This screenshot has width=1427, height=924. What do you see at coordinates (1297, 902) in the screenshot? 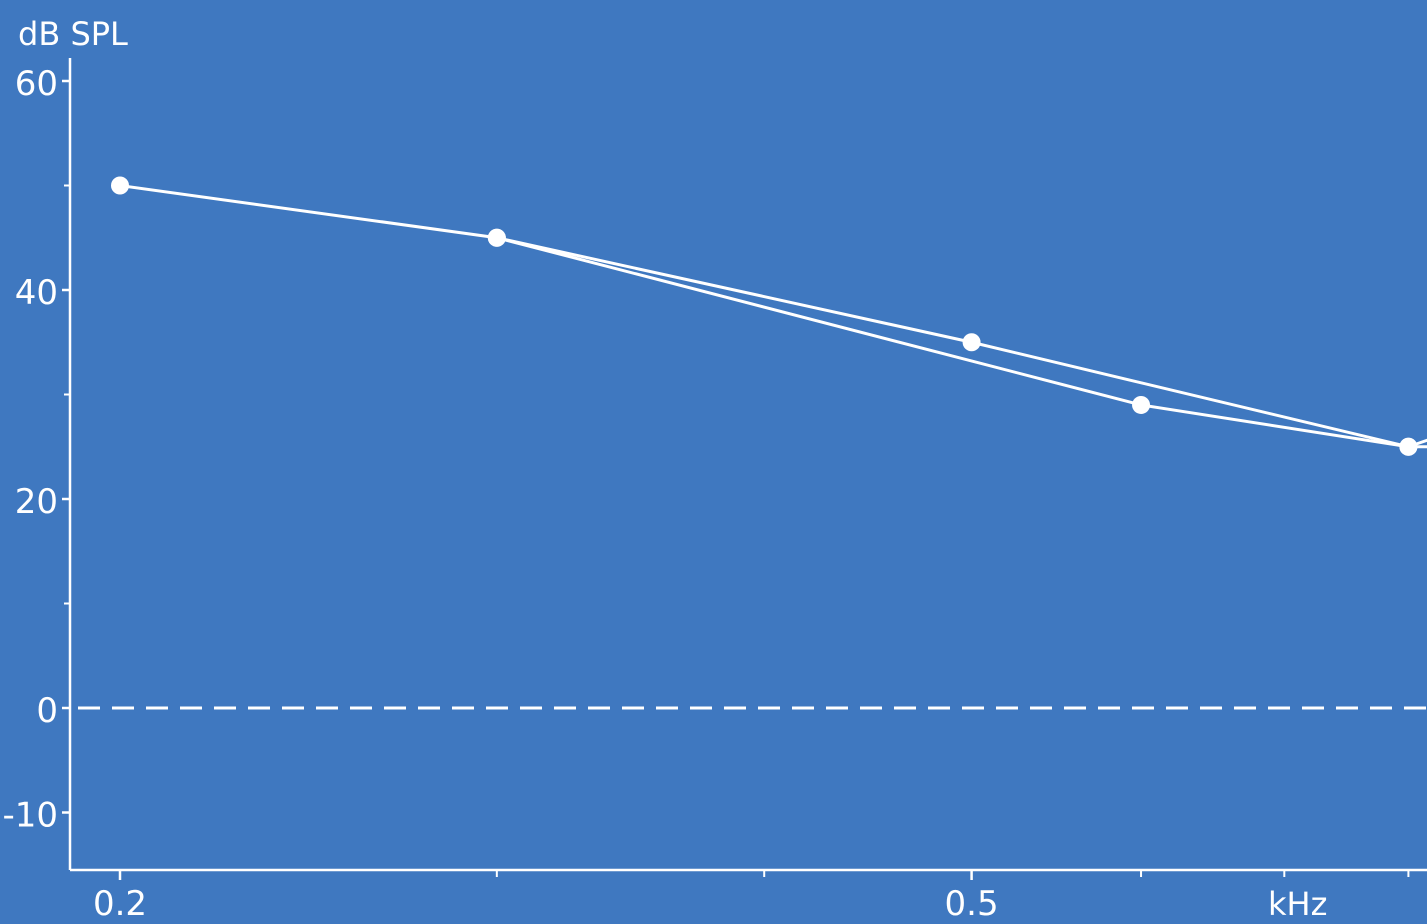
I see `x-axis-label: kHz` at bounding box center [1297, 902].